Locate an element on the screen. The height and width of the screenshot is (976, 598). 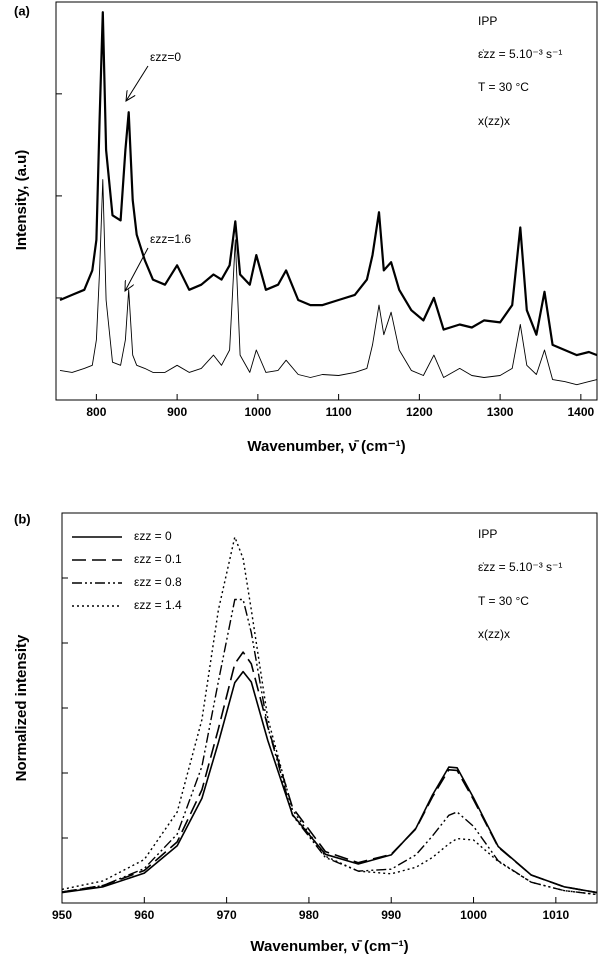
y-axis-title: Intensity, (a.u) is located at coordinates (21, 200).